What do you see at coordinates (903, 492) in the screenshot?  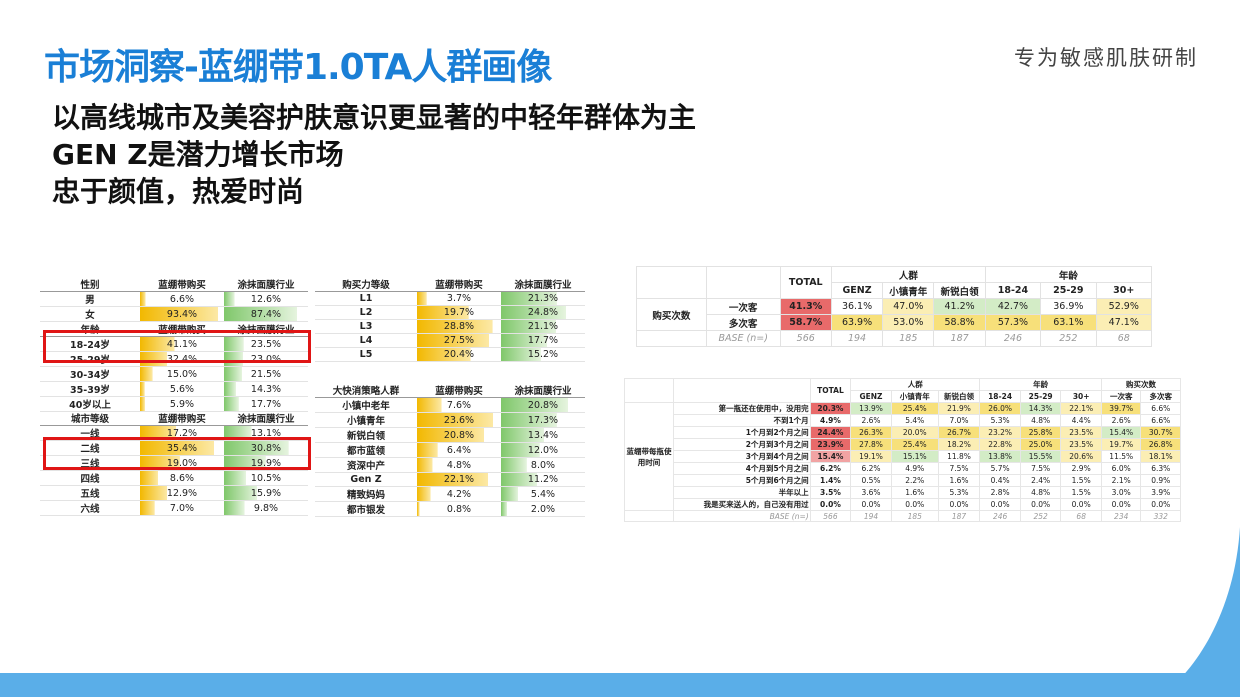 I see `table-row: 半年以上 3.5% 3.6% 1.6% 5.3% 2.8% 4.8% 1.5% 3.0% 3.9%` at bounding box center [903, 492].